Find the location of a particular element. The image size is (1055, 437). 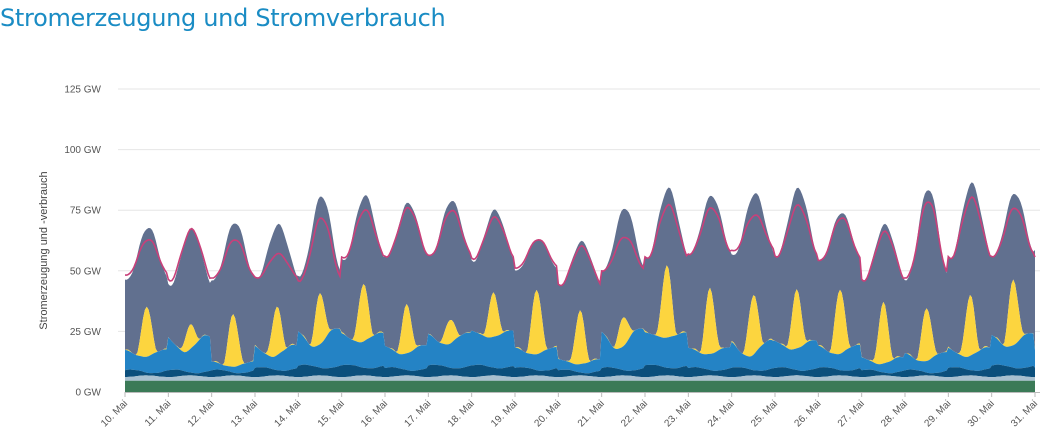

x-tick-label: 23. Mai is located at coordinates (677, 413).